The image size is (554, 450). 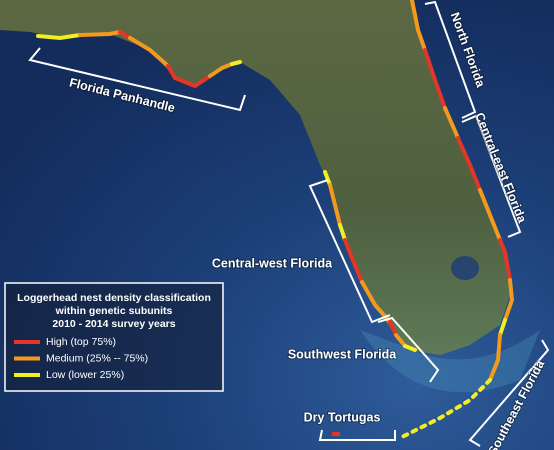 I want to click on region-label: Central-west Florida, so click(x=272, y=263).